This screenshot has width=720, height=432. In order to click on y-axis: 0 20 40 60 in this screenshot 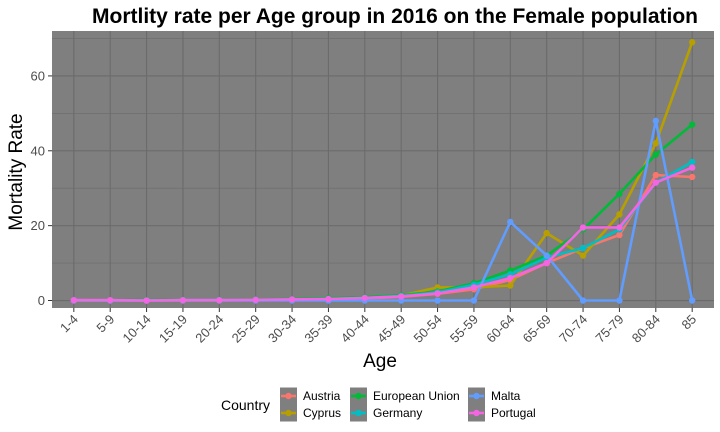, I will do `click(41, 188)`.